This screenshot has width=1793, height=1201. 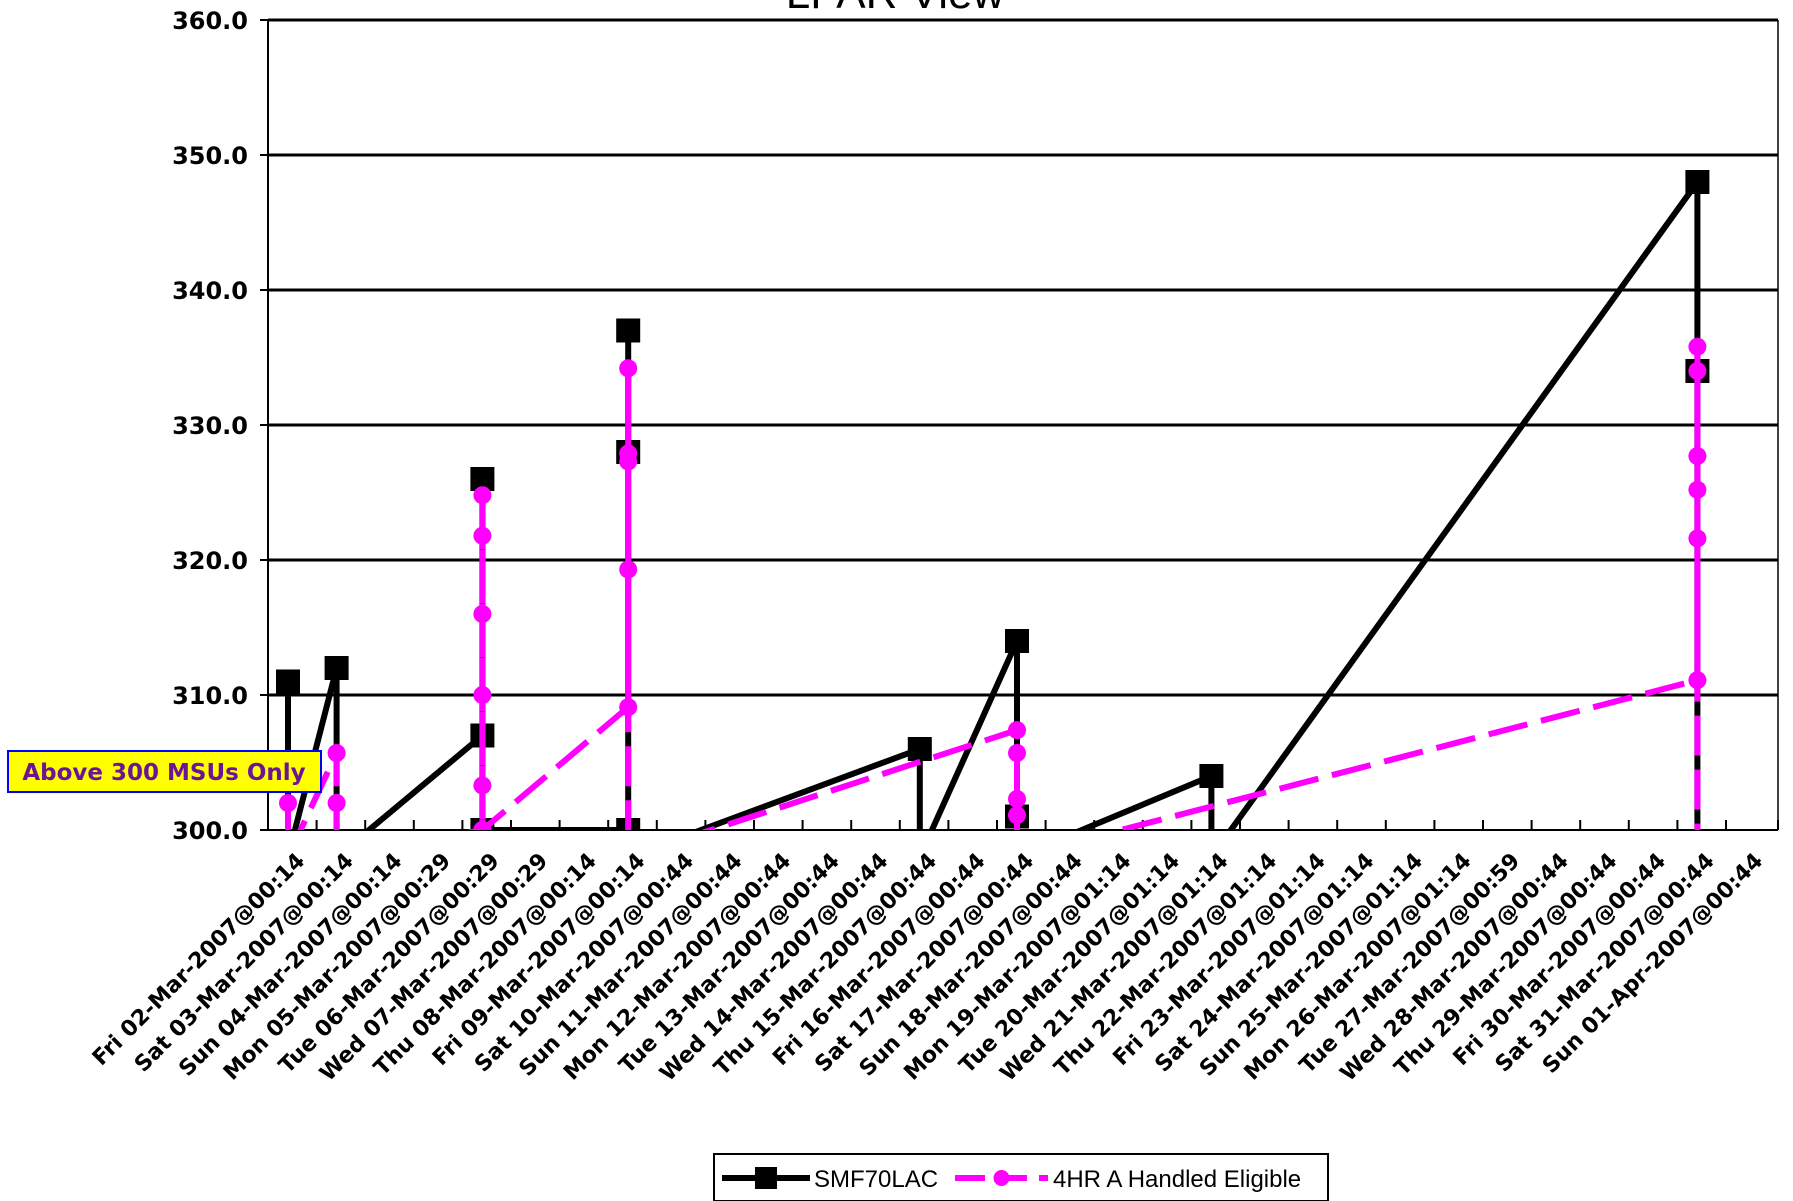 What do you see at coordinates (210, 696) in the screenshot?
I see `y-tick-label: 310.0` at bounding box center [210, 696].